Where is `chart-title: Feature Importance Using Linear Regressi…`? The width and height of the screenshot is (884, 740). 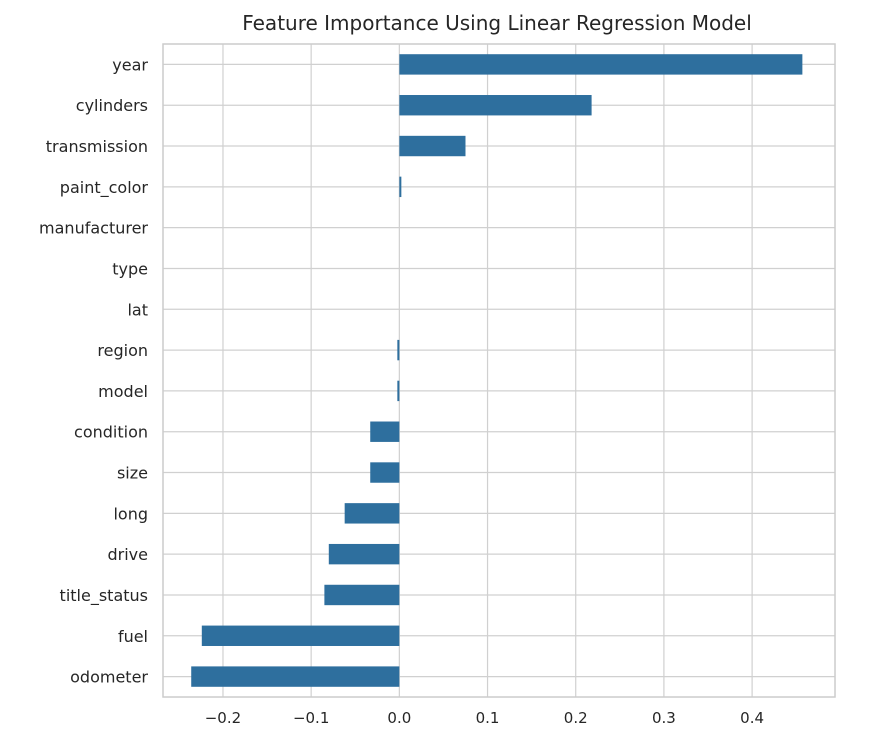 chart-title: Feature Importance Using Linear Regressi… is located at coordinates (497, 23).